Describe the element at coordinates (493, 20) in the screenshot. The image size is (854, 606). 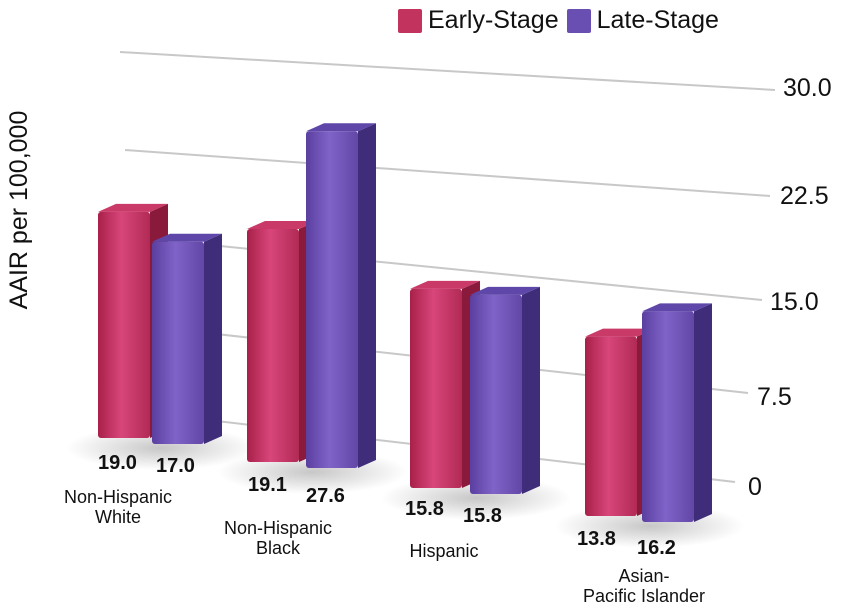
I see `legend-label-early: Early-Stage` at that location.